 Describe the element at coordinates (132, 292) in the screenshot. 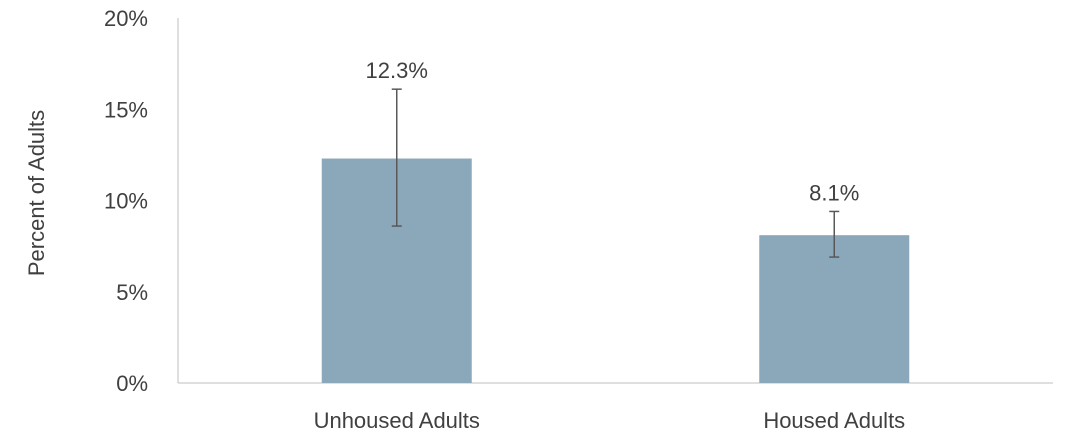

I see `y-tick-label: 5%` at that location.